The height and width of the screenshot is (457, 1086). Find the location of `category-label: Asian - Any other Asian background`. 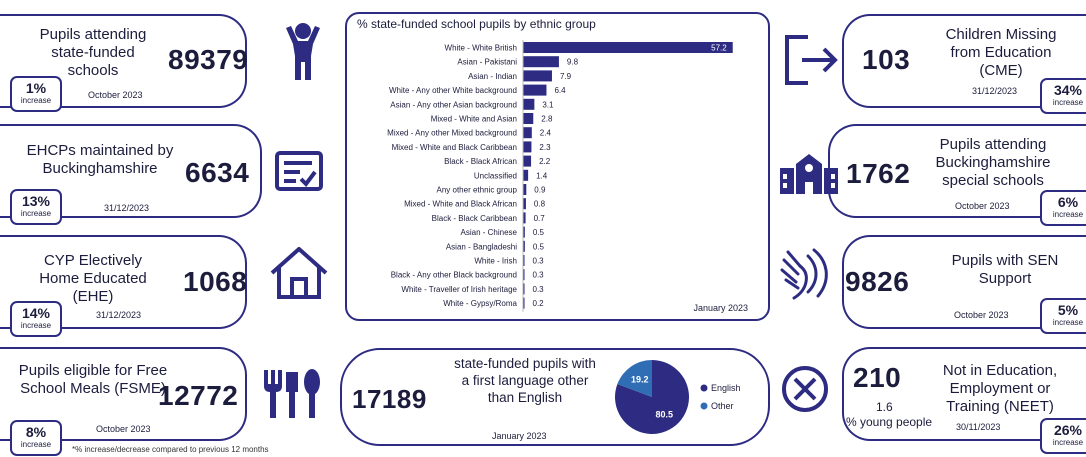

category-label: Asian - Any other Asian background is located at coordinates (453, 104).